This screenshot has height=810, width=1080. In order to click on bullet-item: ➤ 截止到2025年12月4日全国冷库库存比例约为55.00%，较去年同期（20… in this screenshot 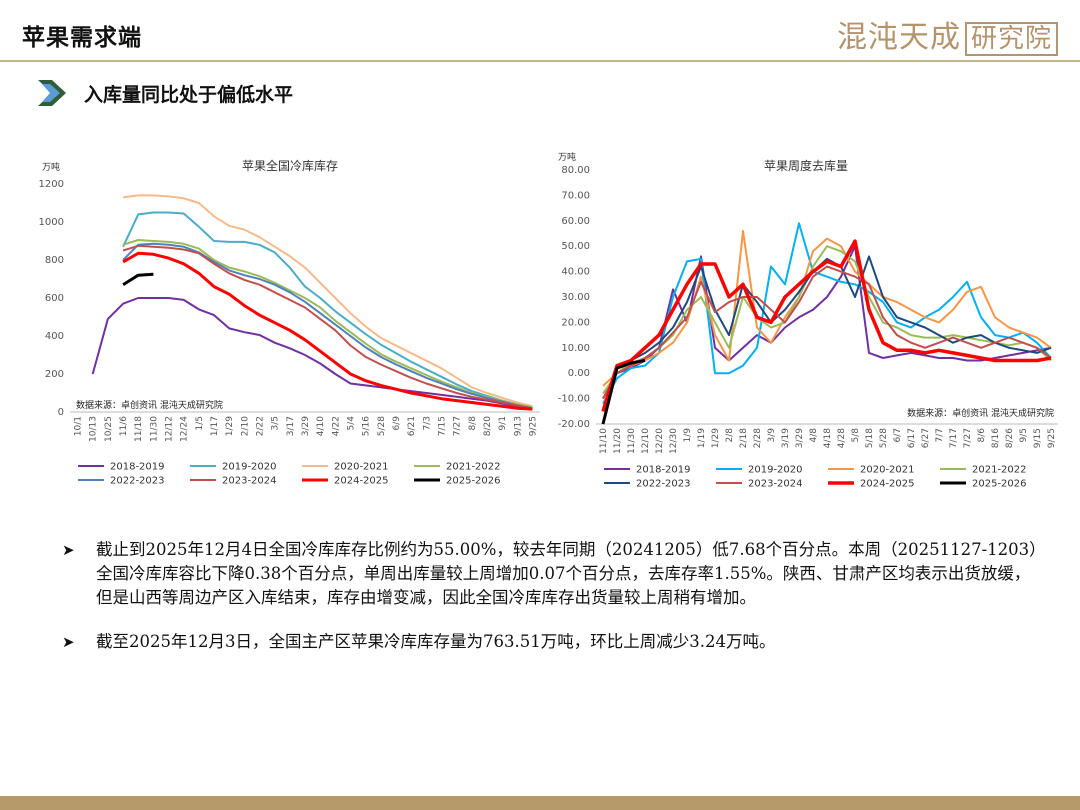, I will do `click(552, 574)`.